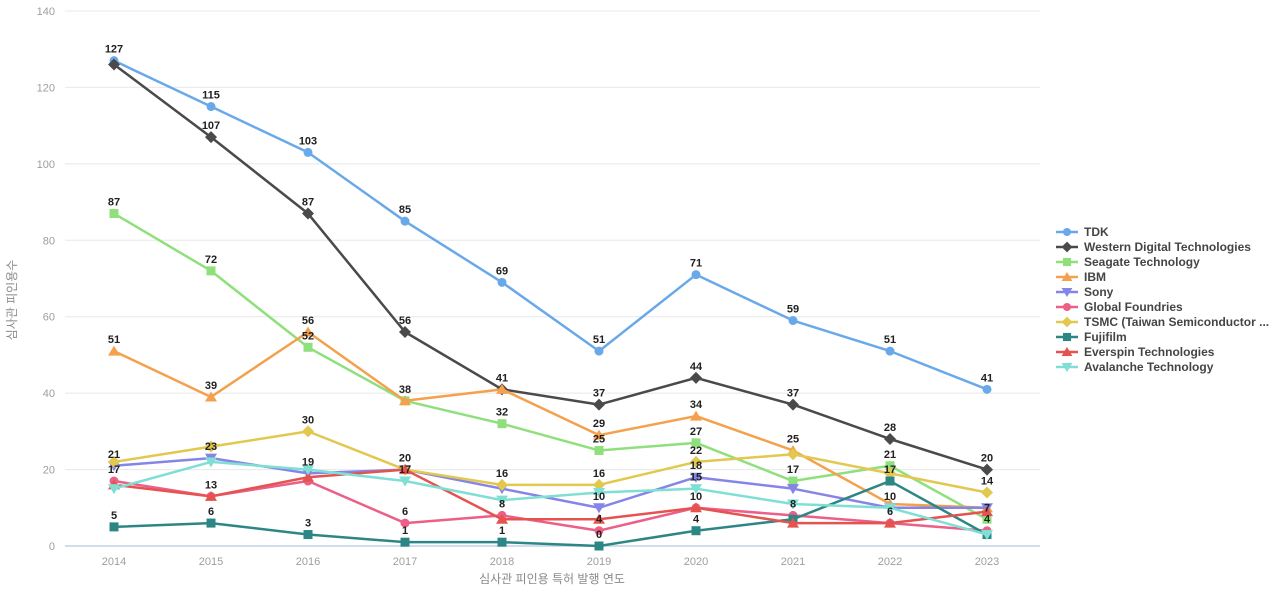 Image resolution: width=1280 pixels, height=600 pixels. I want to click on data-label: 4, so click(599, 520).